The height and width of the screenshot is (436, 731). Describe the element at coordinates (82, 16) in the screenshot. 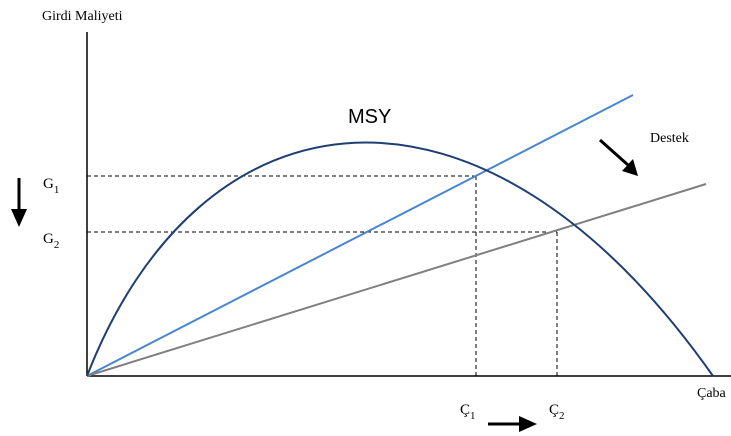

I see `y-axis-title: Girdi Maliyeti` at that location.